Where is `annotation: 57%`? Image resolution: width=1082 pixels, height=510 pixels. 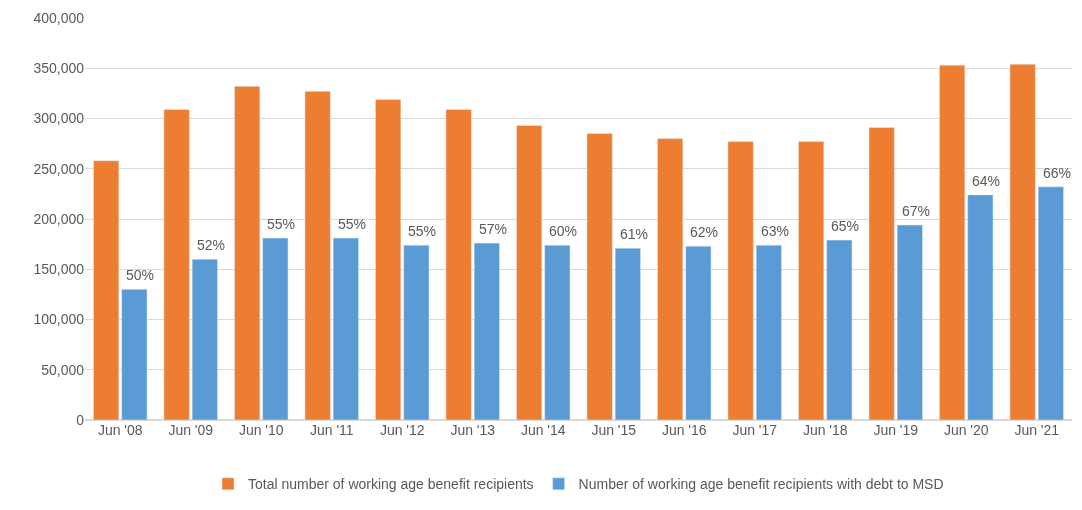 annotation: 57% is located at coordinates (493, 229).